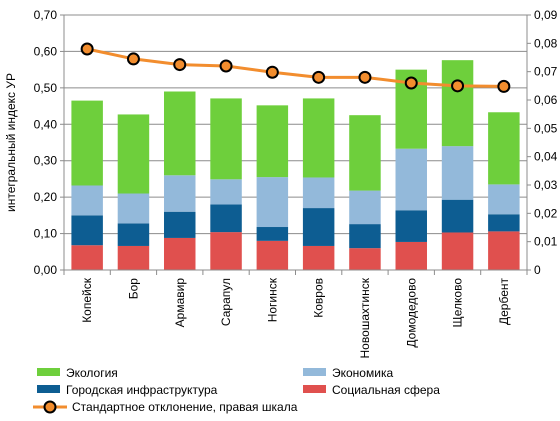 The image size is (560, 421). What do you see at coordinates (46, 142) in the screenshot?
I see `y-axis-tick-labels: 0,00 0,10 0,20 0,30 0,40 0,50 0,60 0,70` at bounding box center [46, 142].